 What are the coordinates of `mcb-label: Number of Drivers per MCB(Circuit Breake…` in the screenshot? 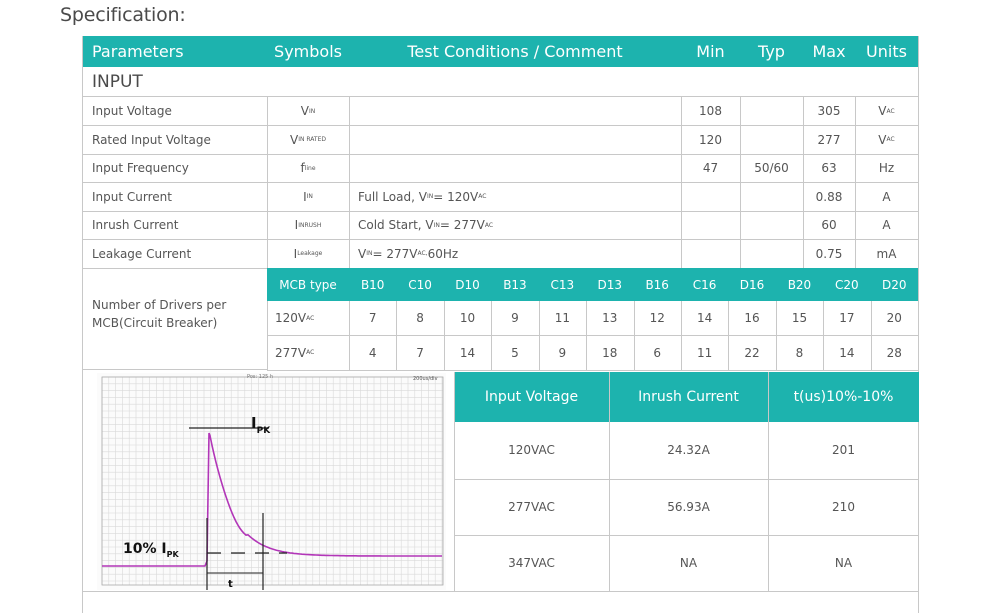 It's located at (159, 314).